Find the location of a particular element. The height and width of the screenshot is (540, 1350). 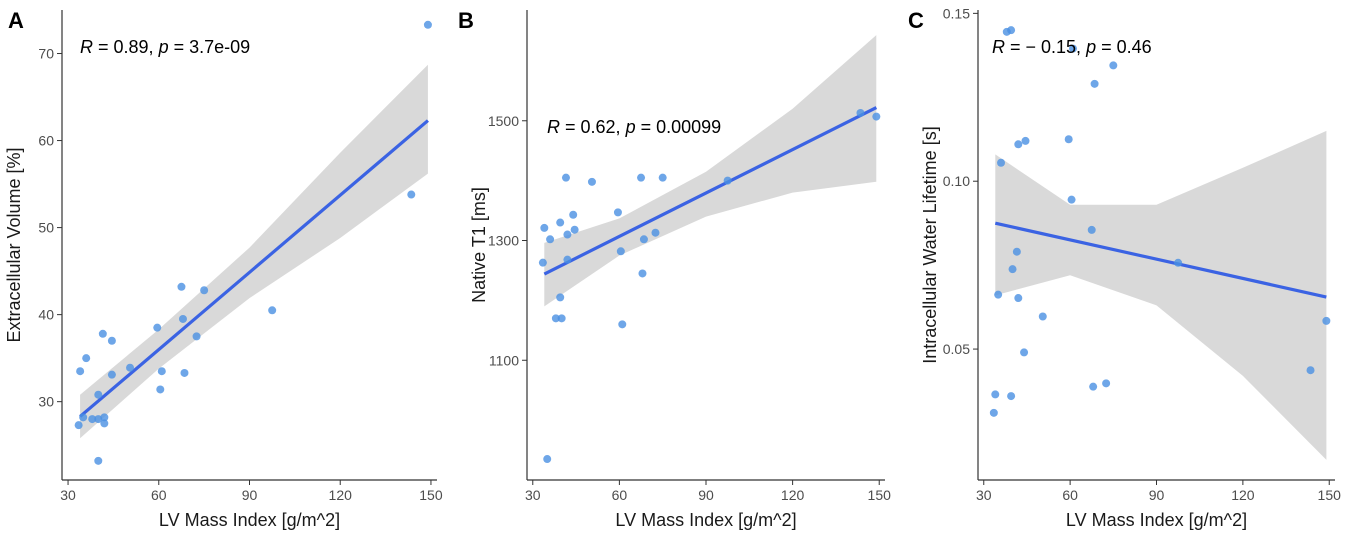

stat-annotation: R = 0.89, p = 3.7e-09 is located at coordinates (165, 47).